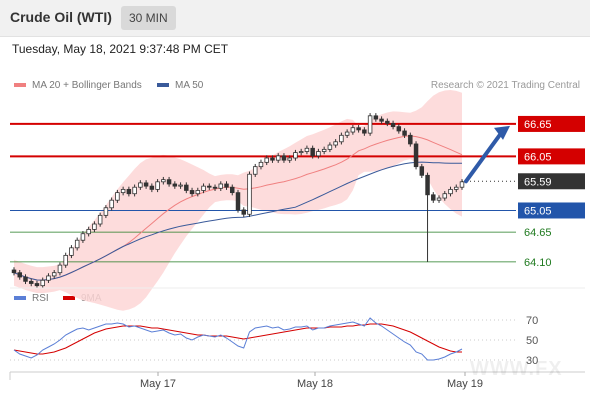  I want to click on legend-ma20-bb: MA 20 + Bollinger Bands, so click(78, 85).